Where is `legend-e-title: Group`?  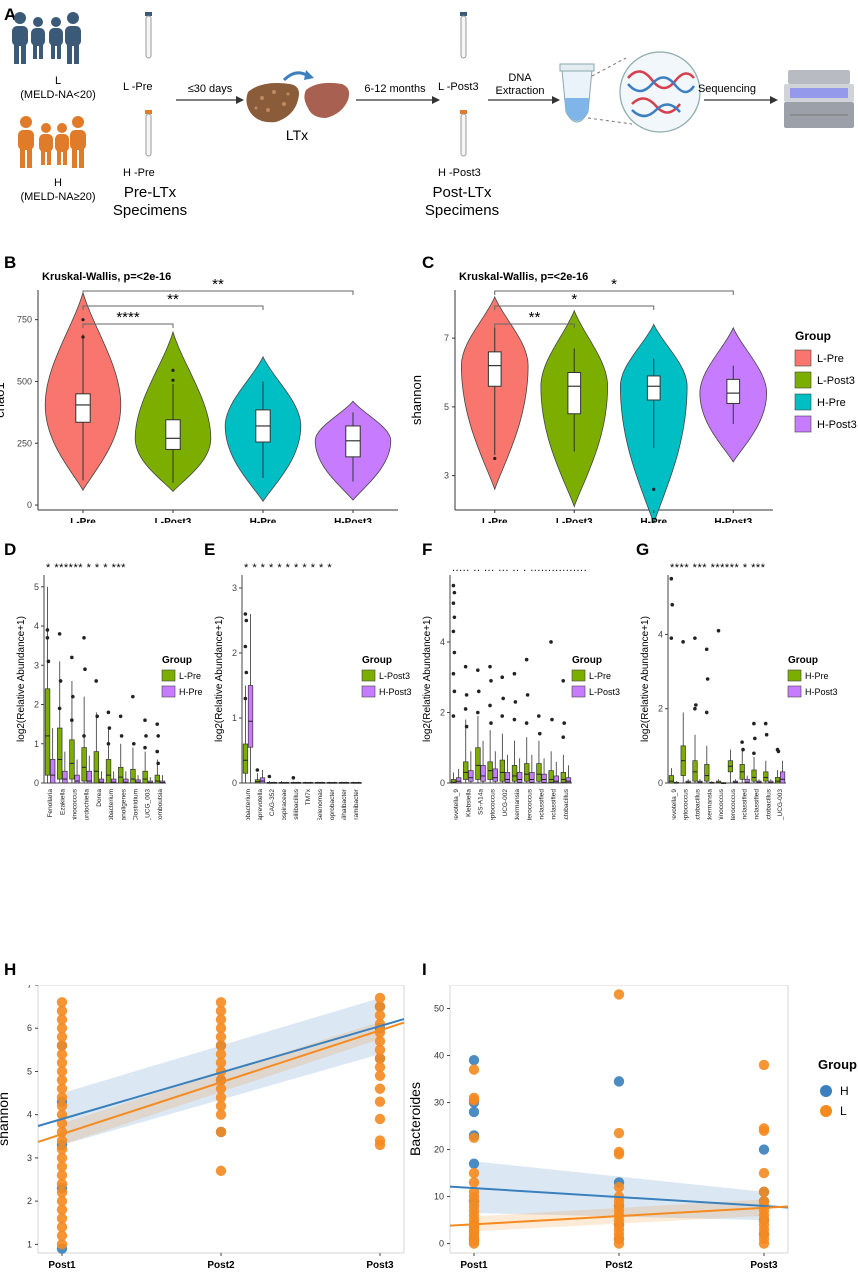
legend-e-title: Group is located at coordinates (377, 660).